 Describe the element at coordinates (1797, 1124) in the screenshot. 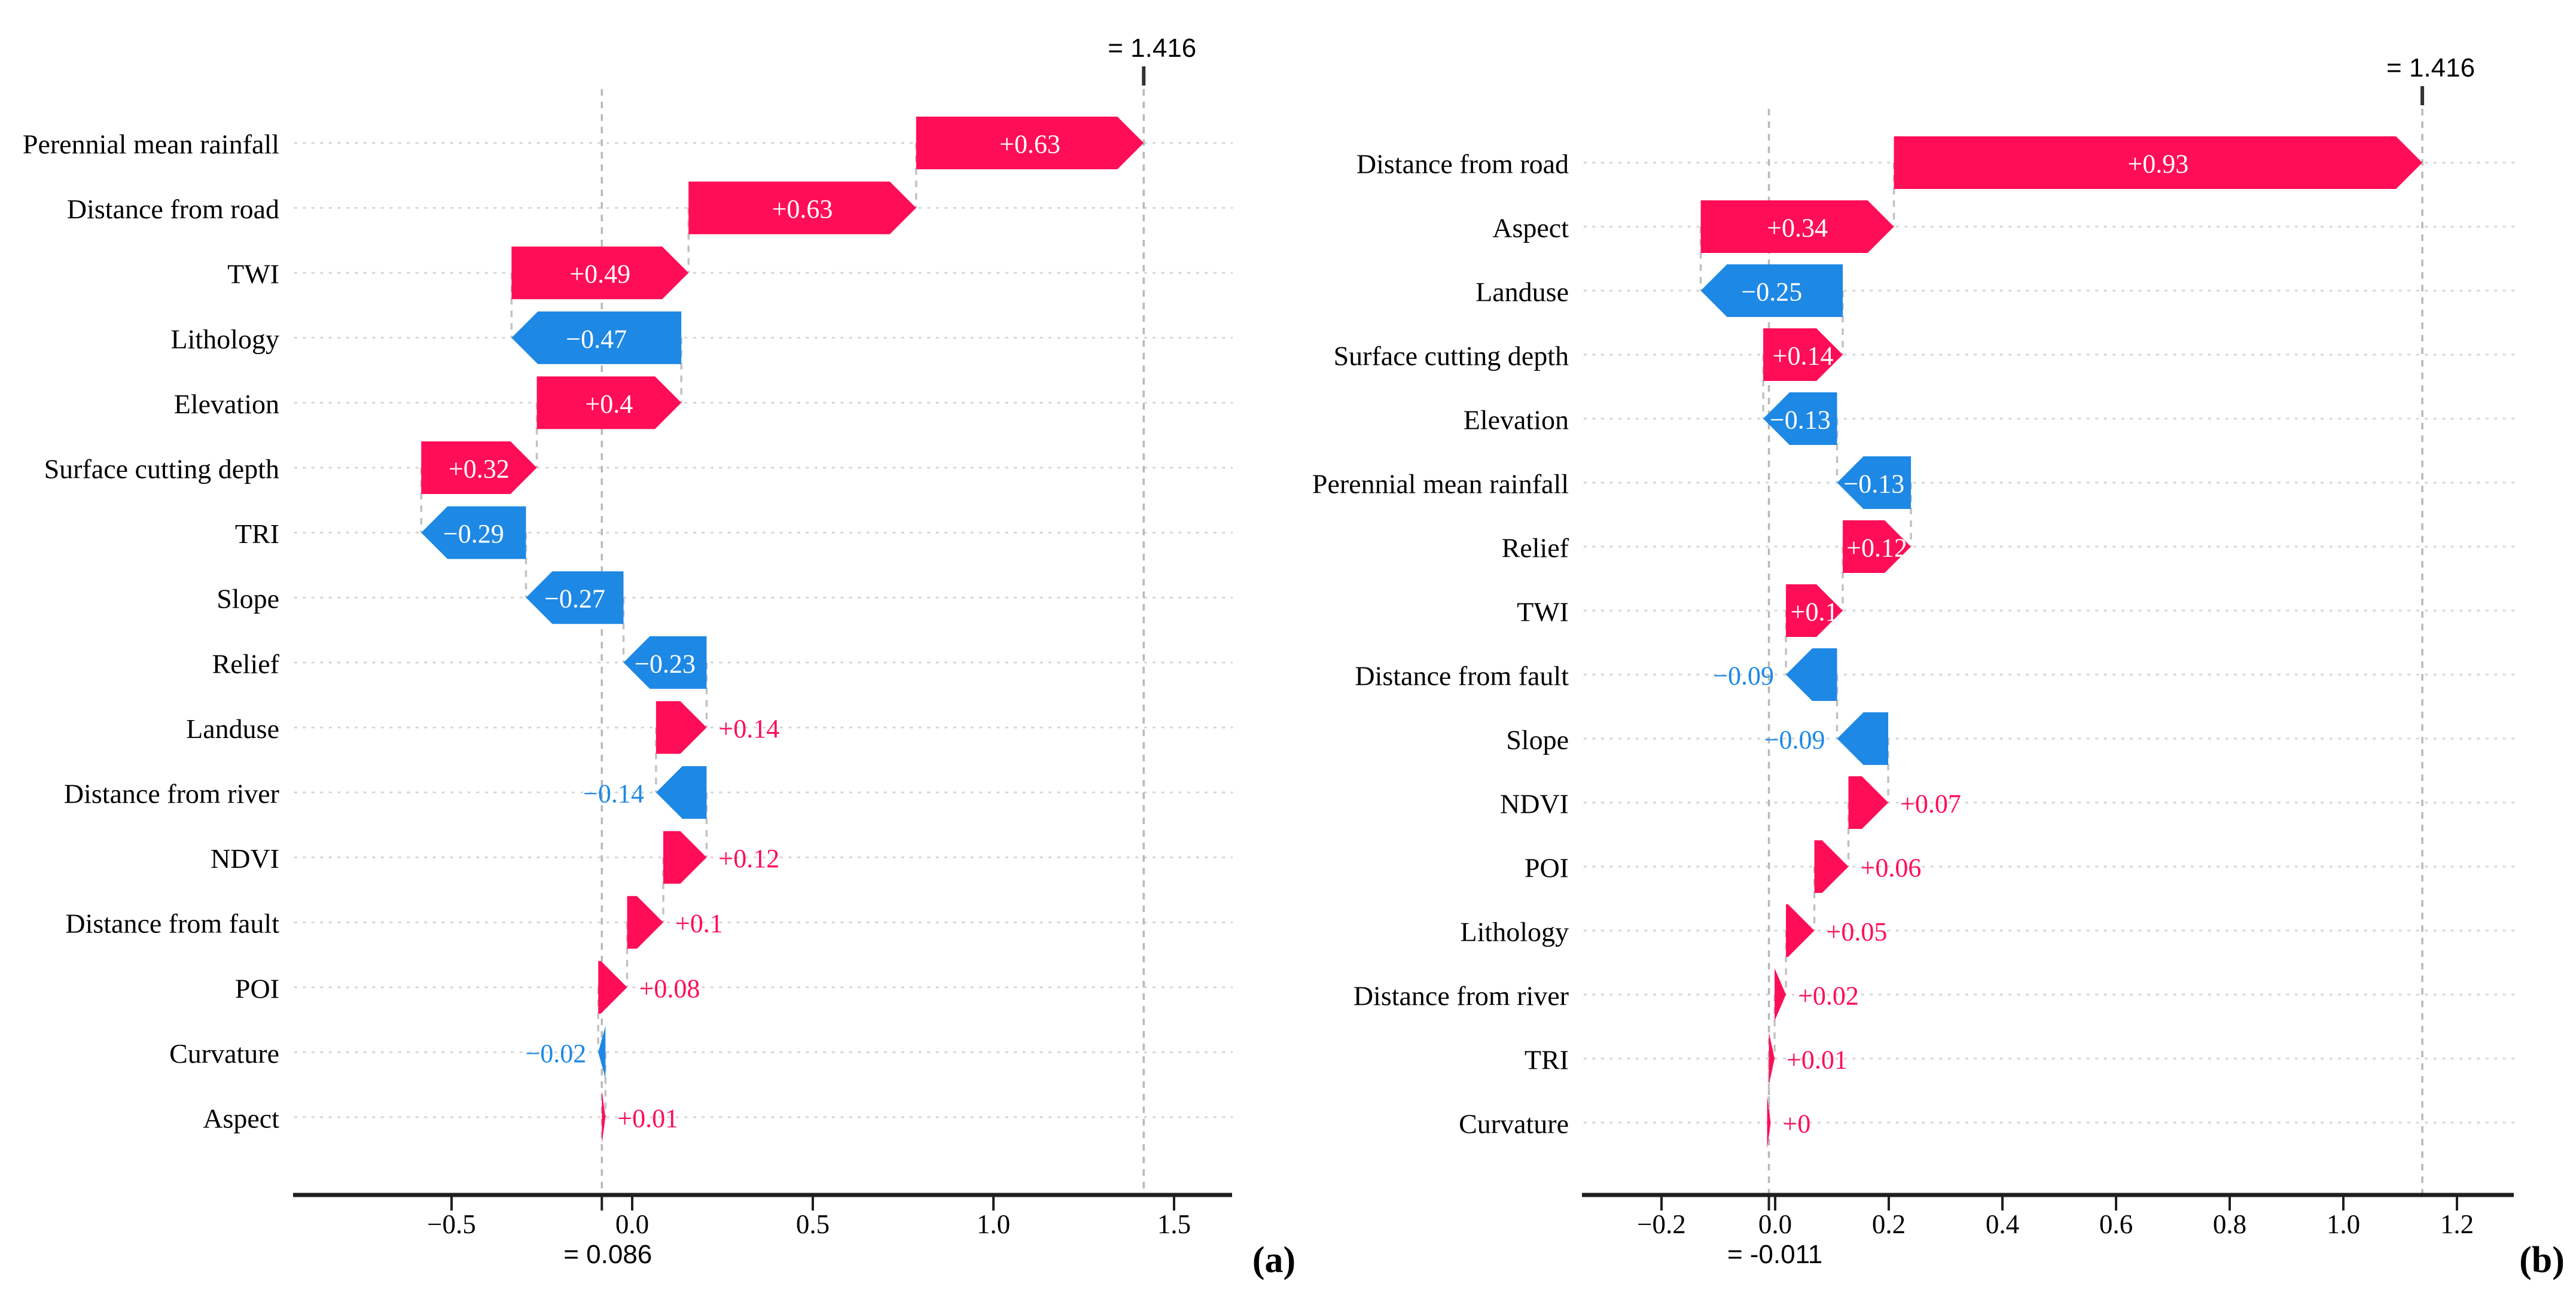

I see `bar-value-curvature: +0` at that location.